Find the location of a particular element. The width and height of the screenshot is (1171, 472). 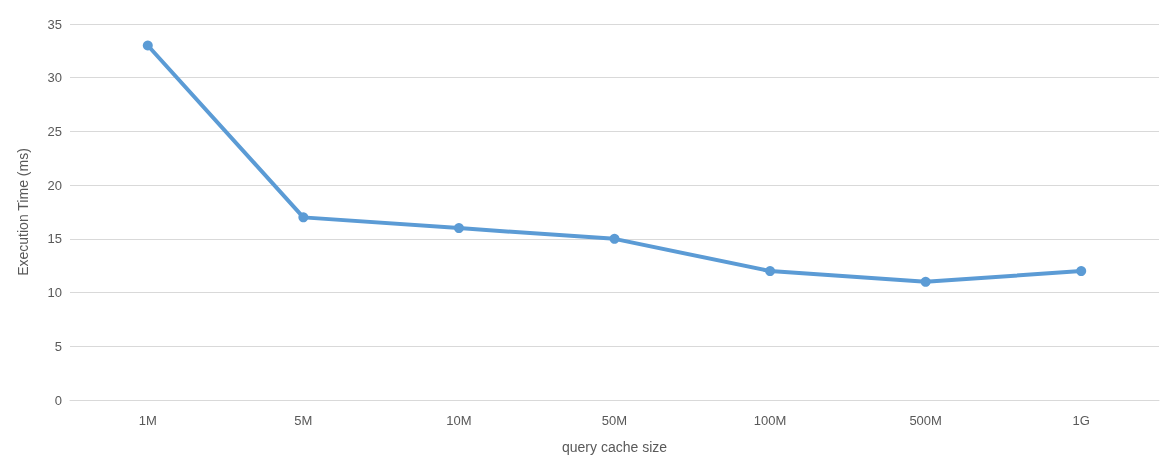

x-tick-label: 10M is located at coordinates (459, 420).